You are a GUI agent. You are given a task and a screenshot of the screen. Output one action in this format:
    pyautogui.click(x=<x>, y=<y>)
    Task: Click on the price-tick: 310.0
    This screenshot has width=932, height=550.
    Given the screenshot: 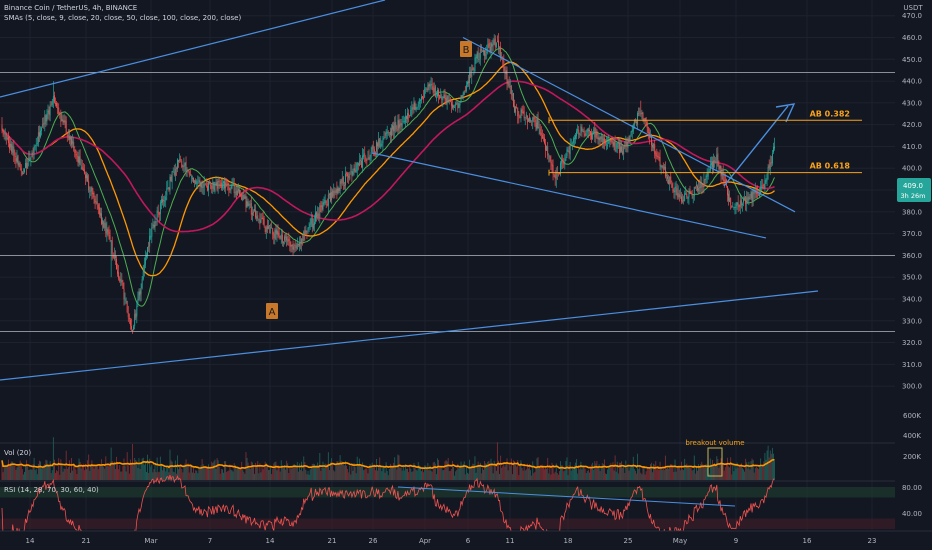 What is the action you would take?
    pyautogui.click(x=912, y=365)
    